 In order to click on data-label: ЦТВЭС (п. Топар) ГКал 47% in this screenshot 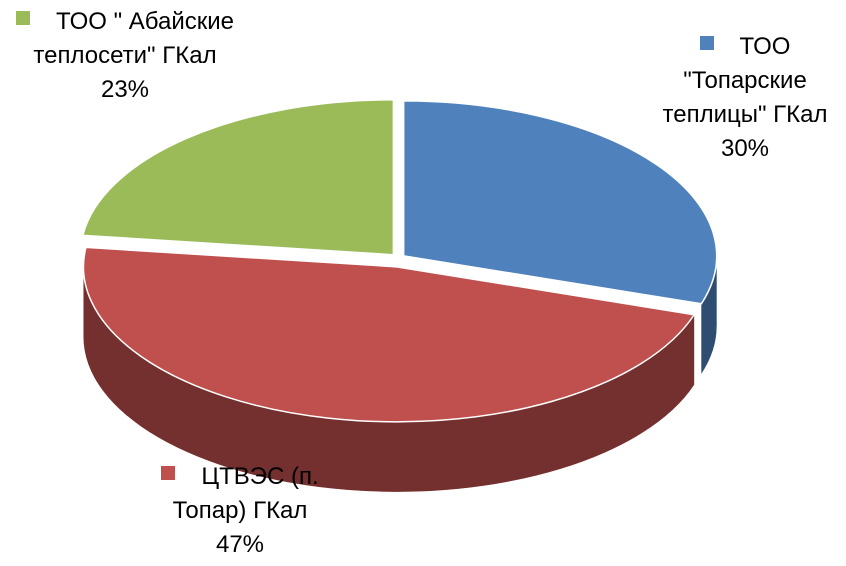, I will do `click(240, 511)`.